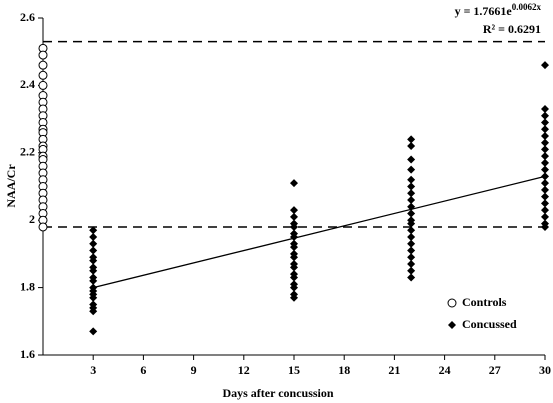  What do you see at coordinates (27, 354) in the screenshot?
I see `y-tick-label: 1.6` at bounding box center [27, 354].